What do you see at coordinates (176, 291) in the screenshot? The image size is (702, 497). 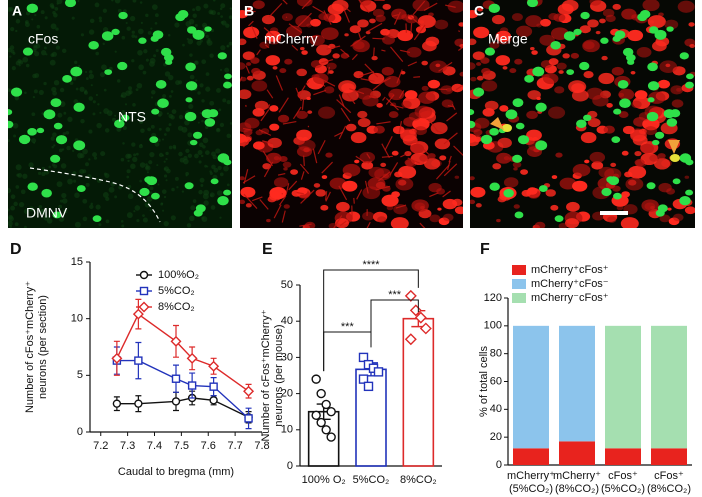 I see `legend-label: 5%CO₂` at bounding box center [176, 291].